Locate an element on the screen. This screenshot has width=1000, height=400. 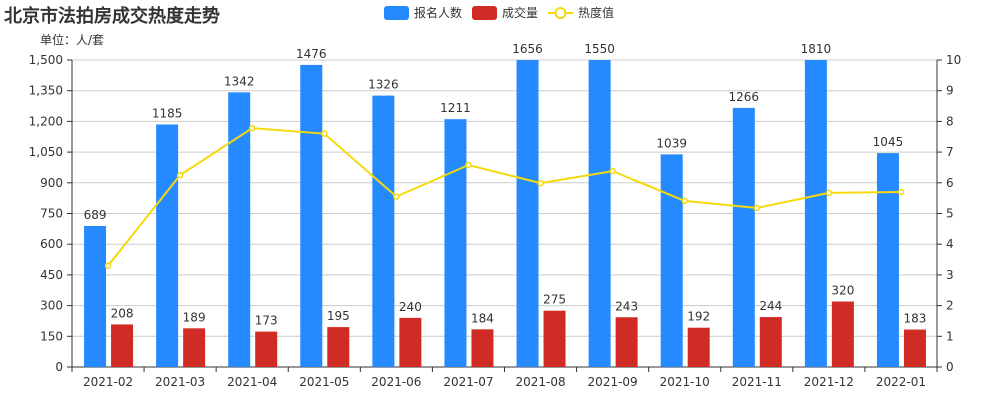
data-label: 189 is located at coordinates (194, 317).